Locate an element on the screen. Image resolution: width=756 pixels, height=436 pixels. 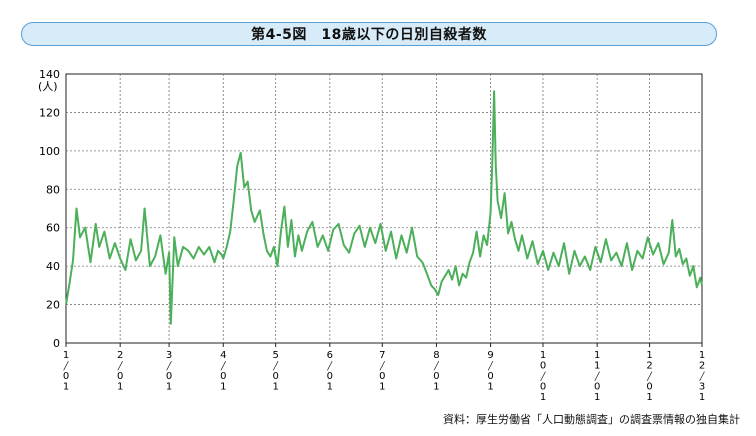
x-tick-label: 1 2 ╱ 3 1 is located at coordinates (702, 376).